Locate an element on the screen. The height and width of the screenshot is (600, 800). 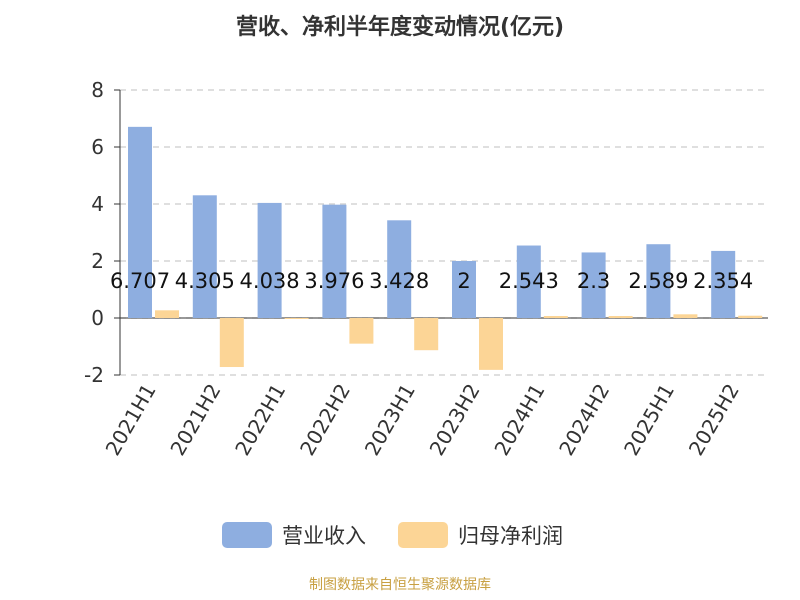
chart-title: 营收、净利半年度变动情况(亿元) is located at coordinates (400, 27).